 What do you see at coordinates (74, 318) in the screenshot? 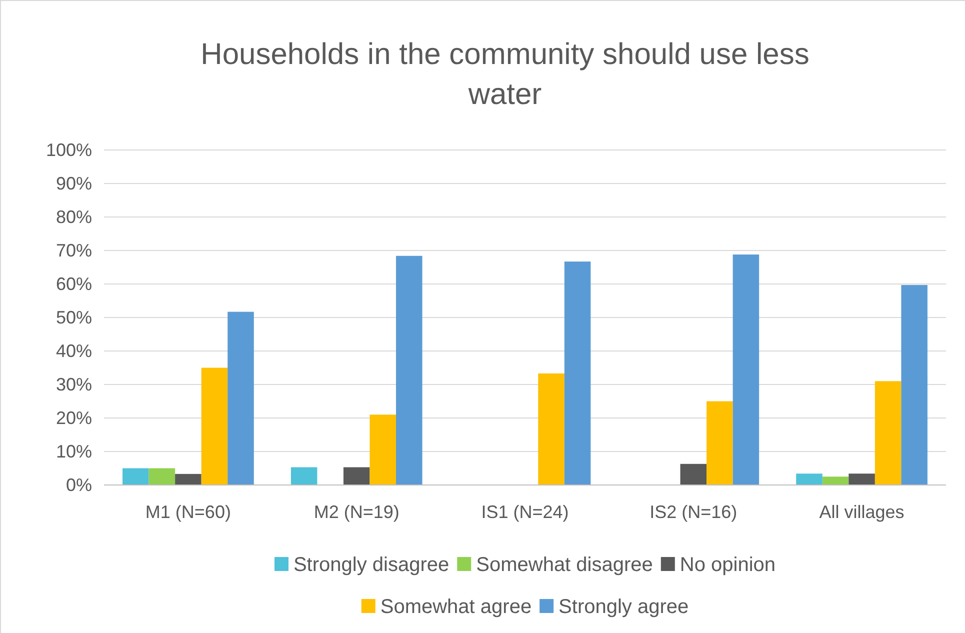
I see `y-tick-label: 50%` at bounding box center [74, 318].